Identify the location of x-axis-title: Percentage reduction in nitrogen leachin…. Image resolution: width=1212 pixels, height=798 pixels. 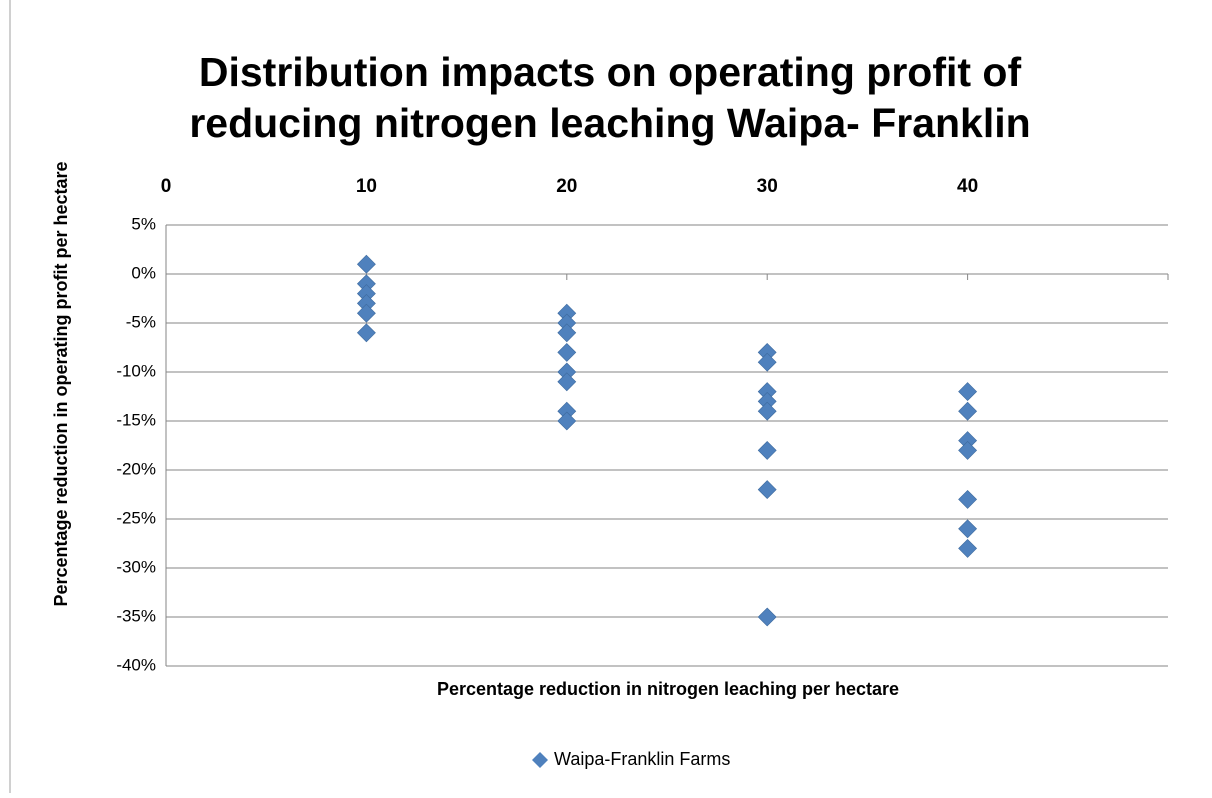
(668, 689).